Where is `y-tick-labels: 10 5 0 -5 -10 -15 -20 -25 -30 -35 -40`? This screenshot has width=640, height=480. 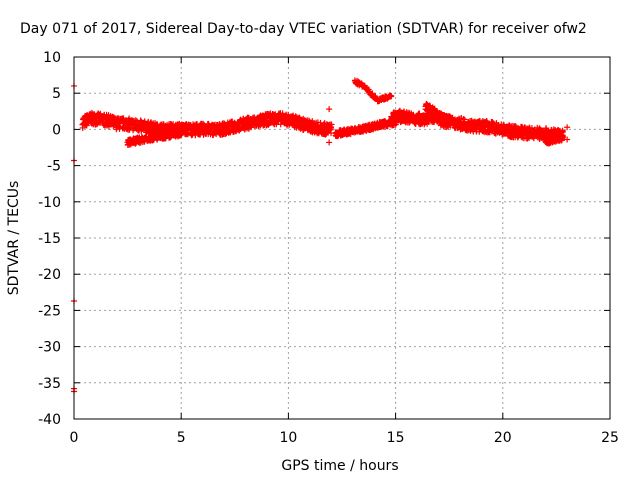
y-tick-labels: 10 5 0 -5 -10 -15 -20 -25 -30 -35 -40 is located at coordinates (49, 239).